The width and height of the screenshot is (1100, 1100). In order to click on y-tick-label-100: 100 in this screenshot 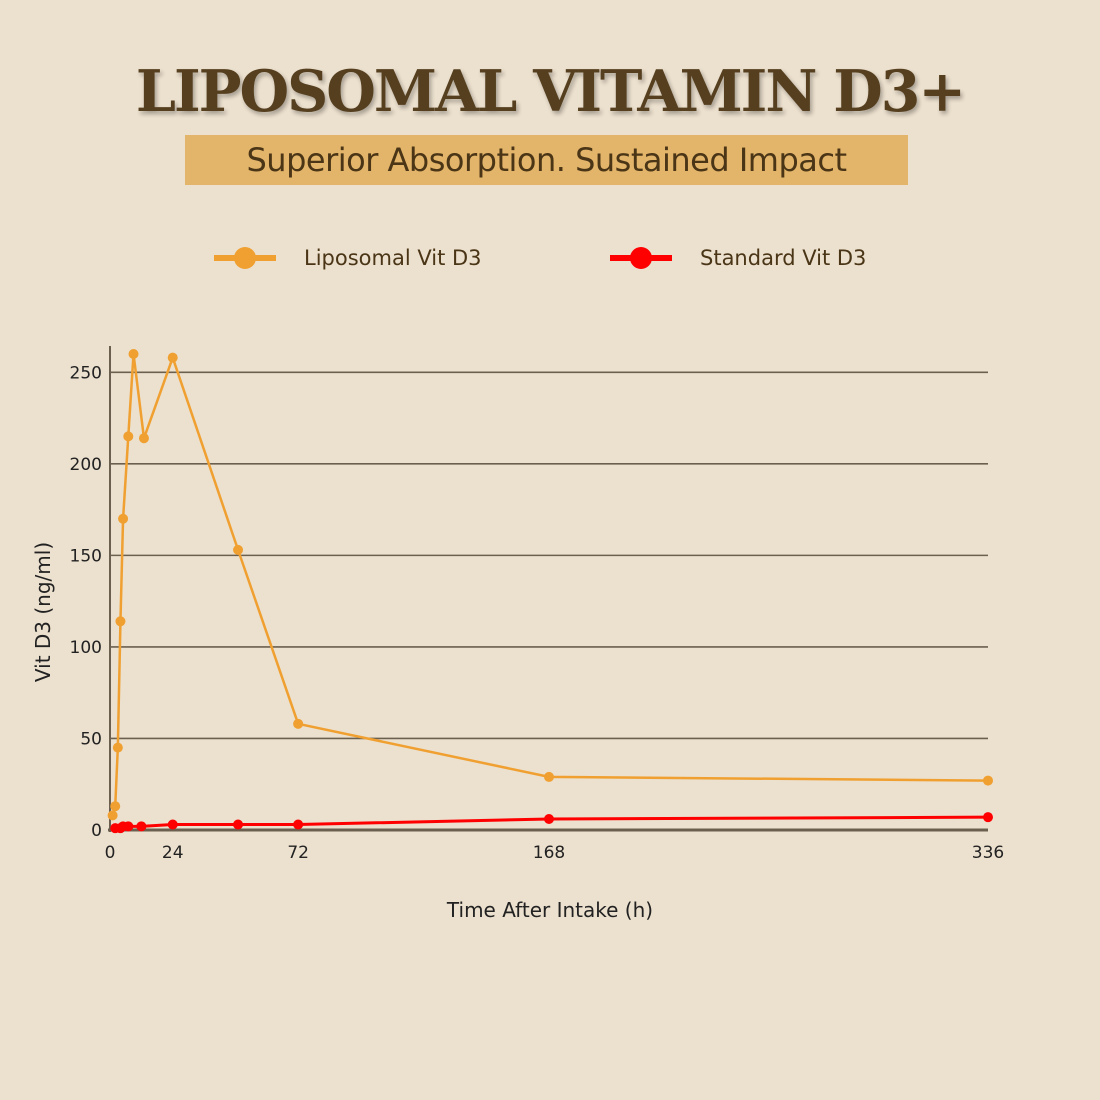, I will do `click(86, 648)`.